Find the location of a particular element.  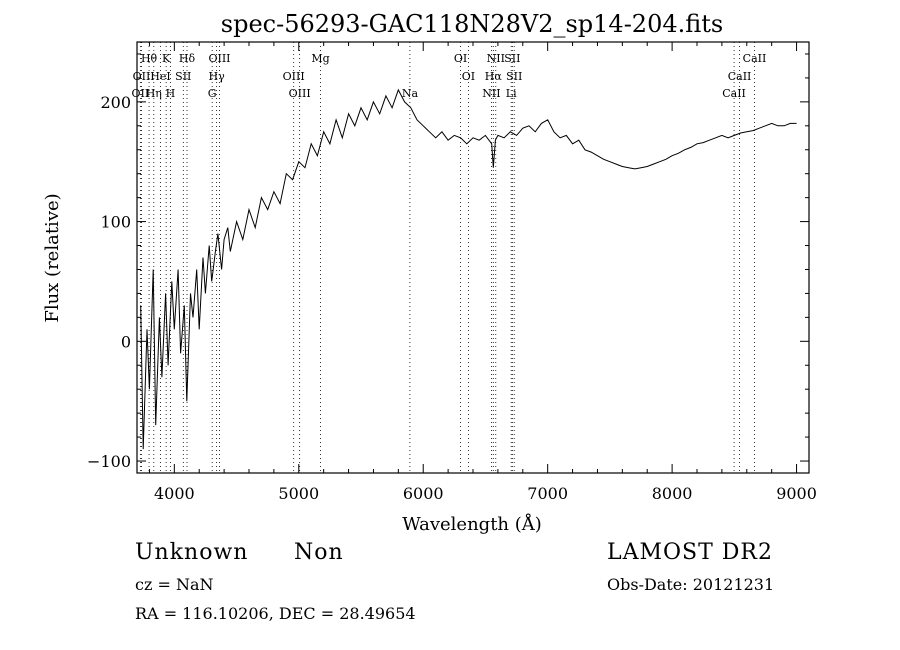

line-label-25: CaII is located at coordinates (740, 76).